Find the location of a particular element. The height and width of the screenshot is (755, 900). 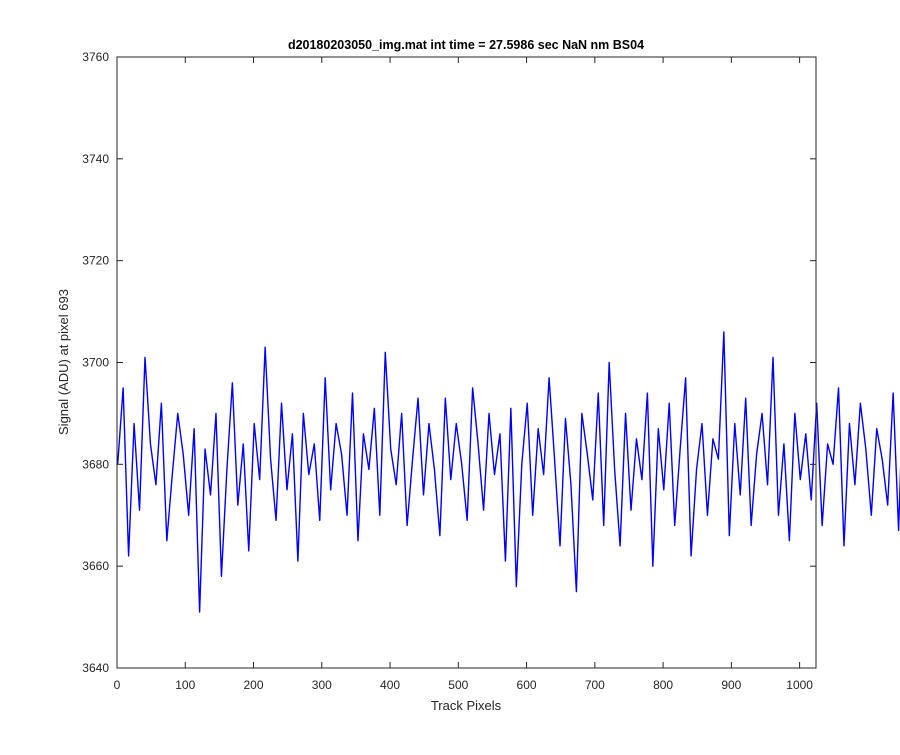

x-tick-label: 100 is located at coordinates (185, 685).